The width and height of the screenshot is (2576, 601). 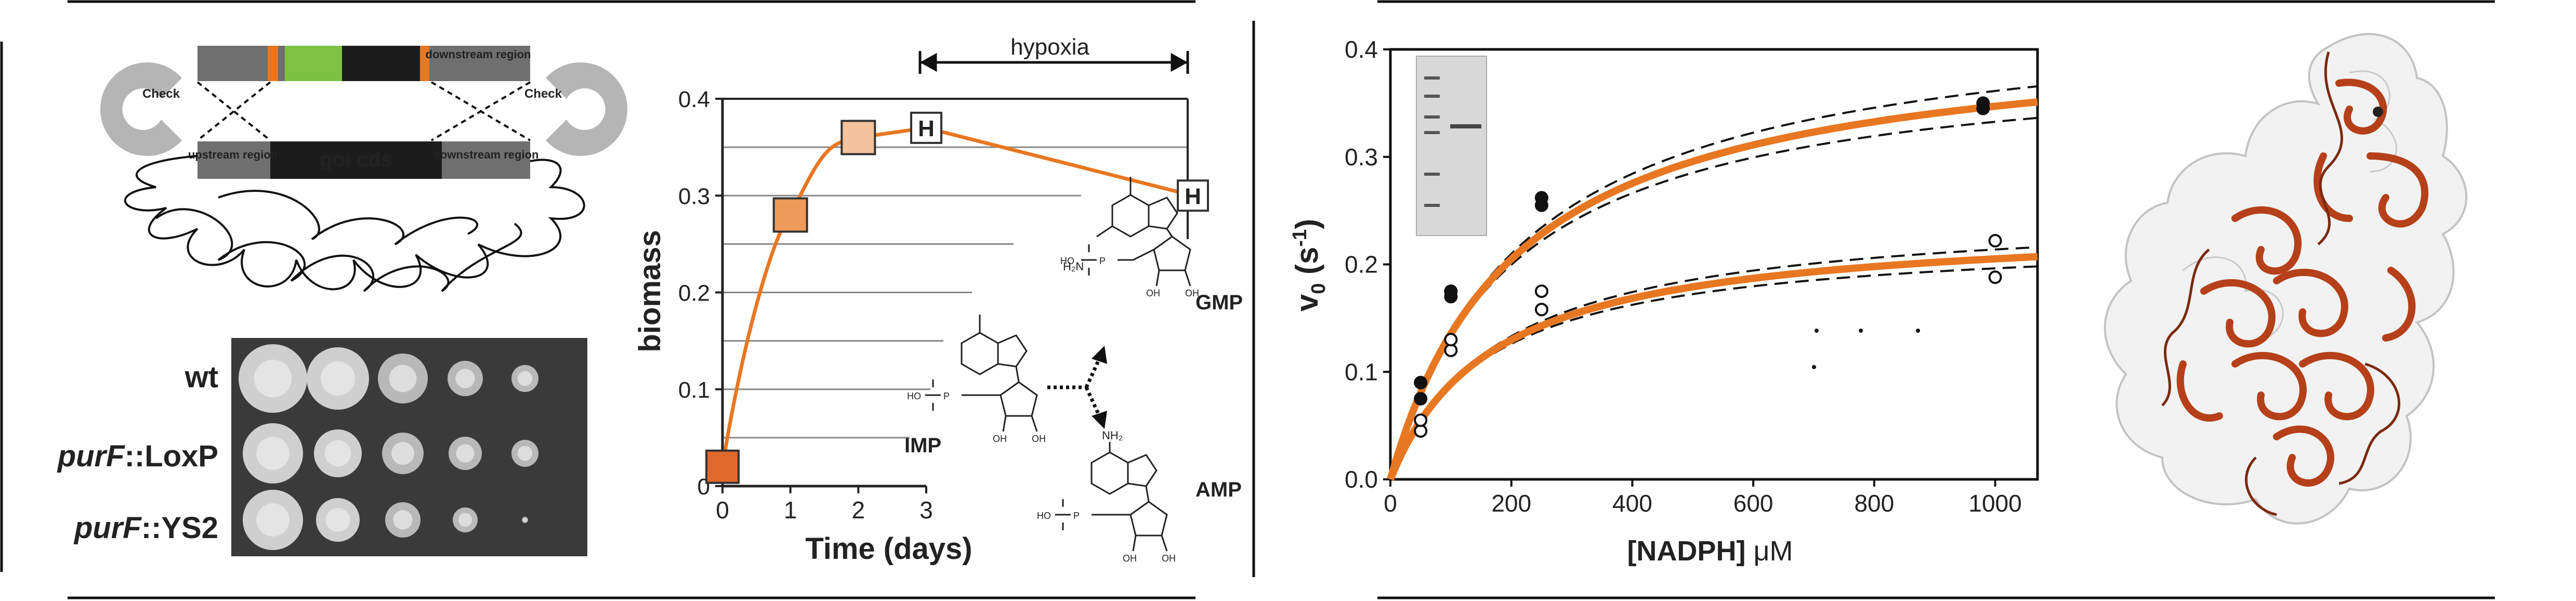 I want to click on check-primer-right: Check, so click(x=576, y=109).